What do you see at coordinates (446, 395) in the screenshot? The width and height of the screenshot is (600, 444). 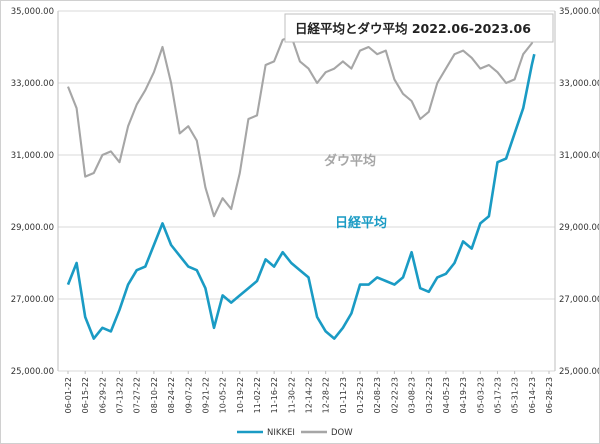 I see `x-tick-label: 04-05-23` at bounding box center [446, 395].